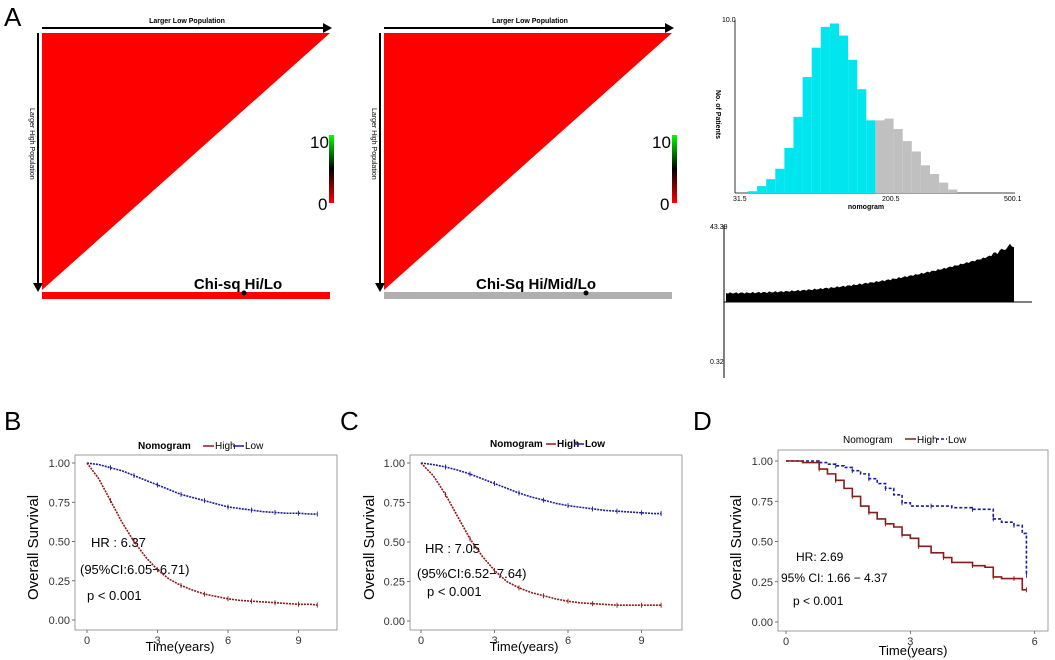 Image resolution: width=1055 pixels, height=660 pixels. I want to click on km-b-legend-title: Nomogram, so click(164, 446).